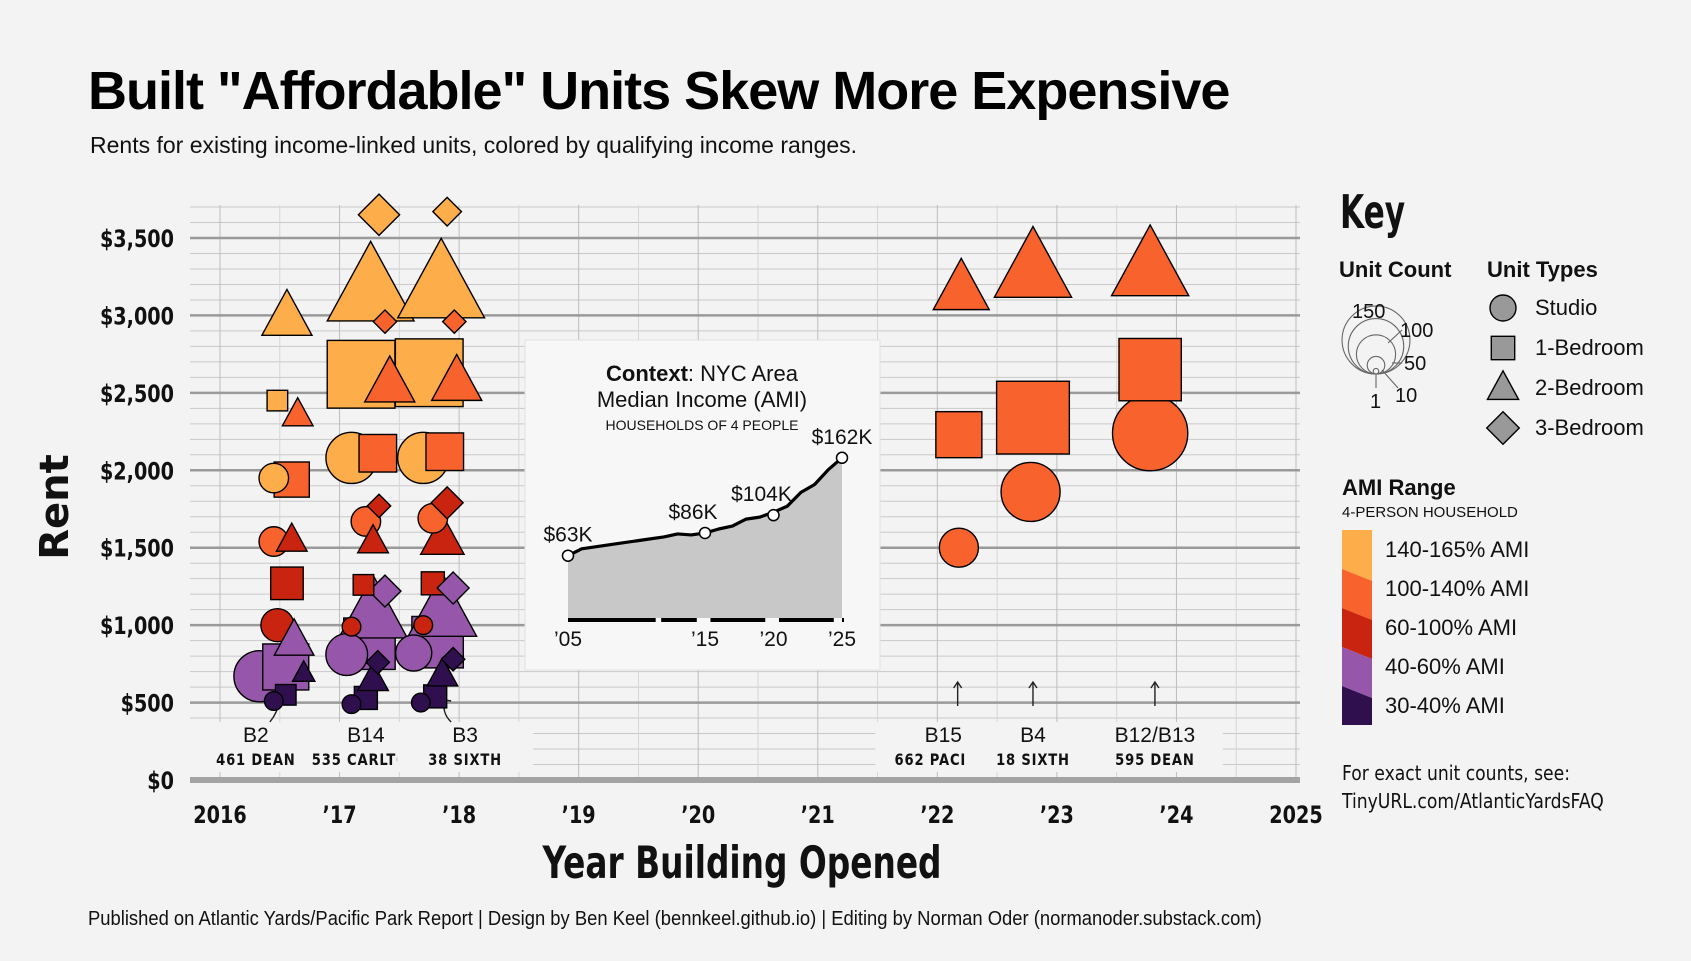 This screenshot has height=961, width=1691. Describe the element at coordinates (160, 782) in the screenshot. I see `y-tick-label: $0` at that location.